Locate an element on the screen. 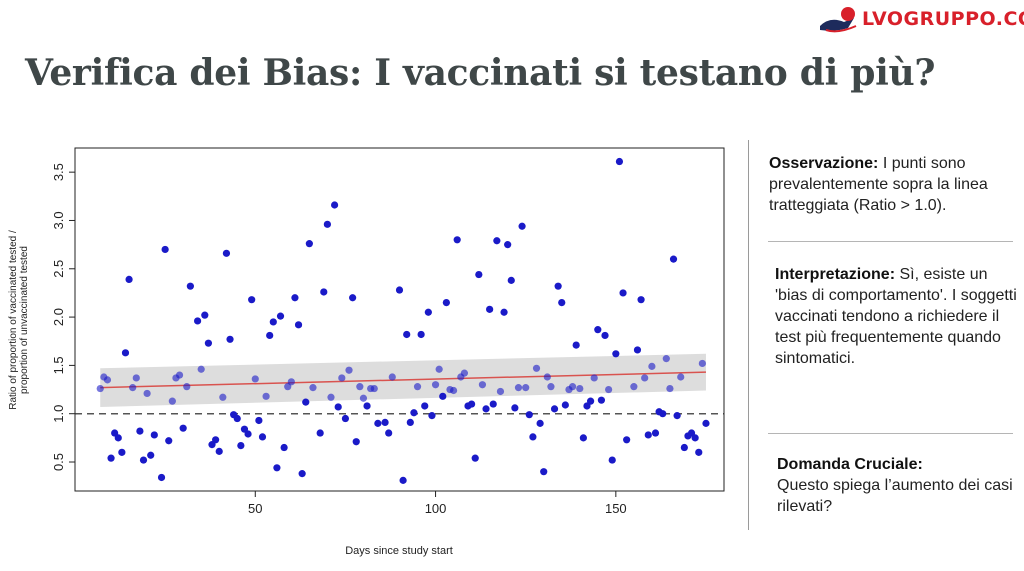 The image size is (1024, 571). logo-text: LVOGRUPPO.COM is located at coordinates (943, 19).